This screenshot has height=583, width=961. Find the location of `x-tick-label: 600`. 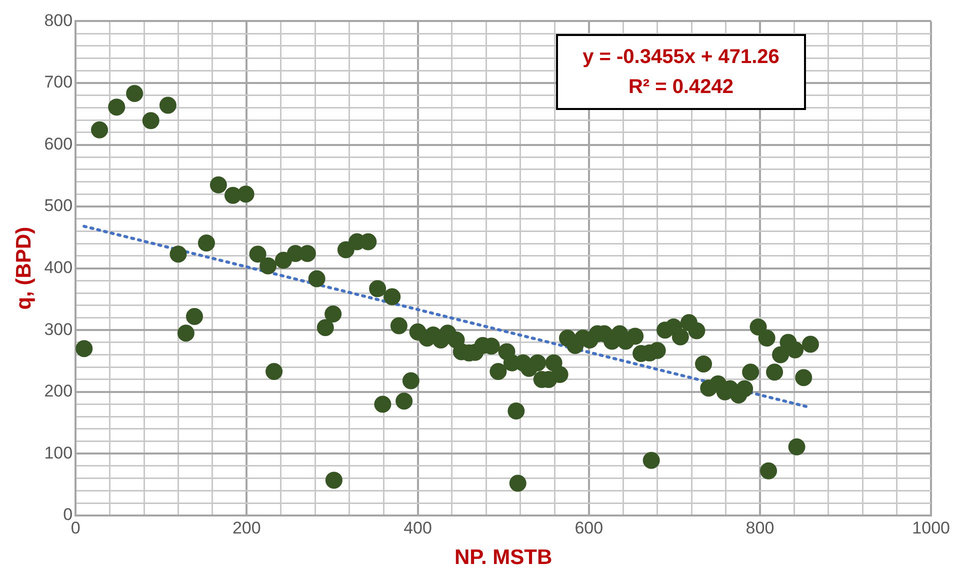

x-tick-label: 600 is located at coordinates (589, 528).